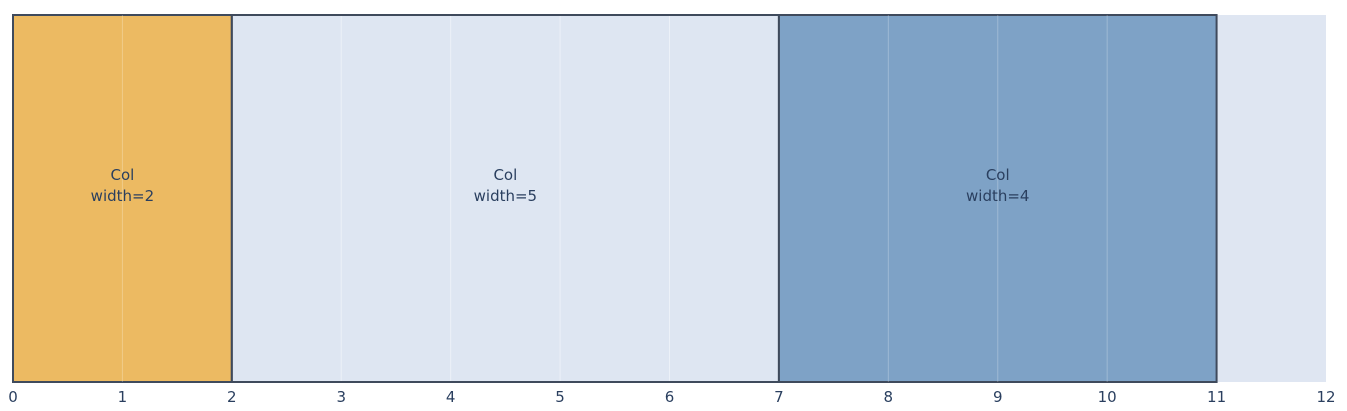  What do you see at coordinates (232, 397) in the screenshot?
I see `x-tick-label: 2` at bounding box center [232, 397].